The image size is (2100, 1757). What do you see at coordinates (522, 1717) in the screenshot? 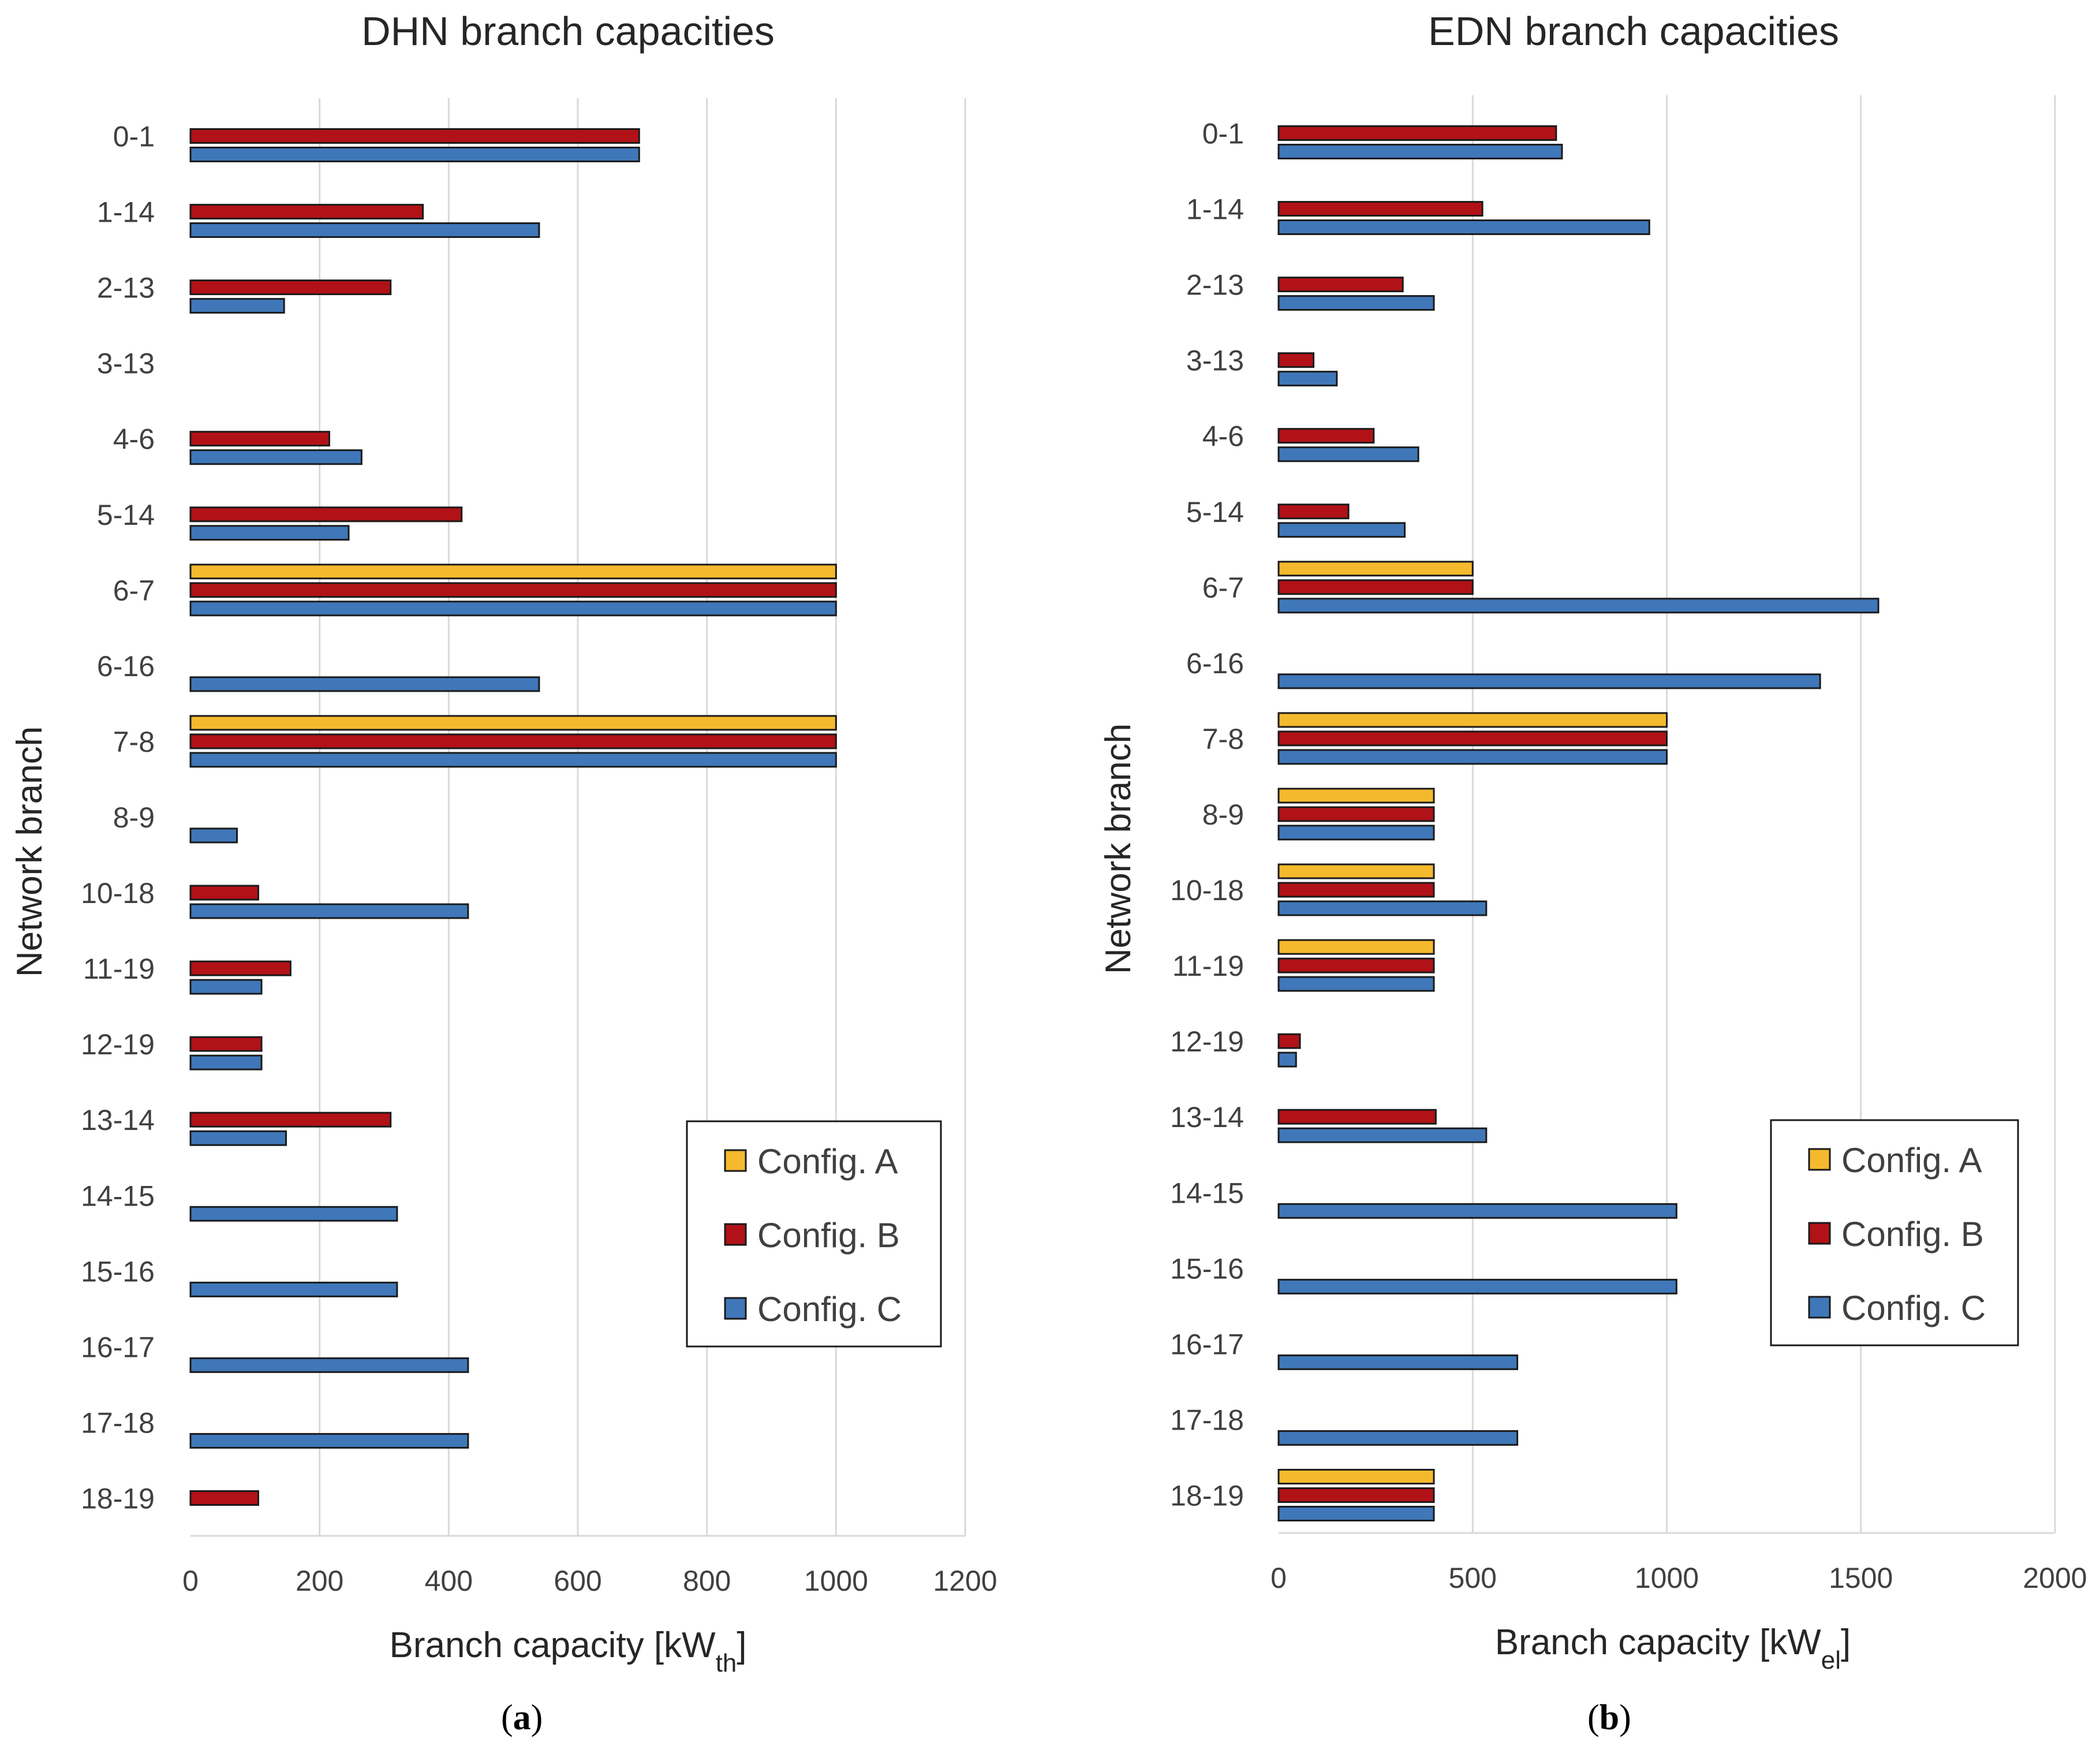
I see `caption-a: (a)` at bounding box center [522, 1717].